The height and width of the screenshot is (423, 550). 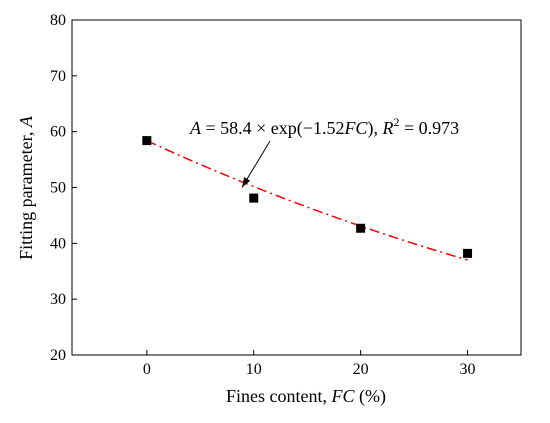 I want to click on x-axis-title-var: FC, so click(x=343, y=396).